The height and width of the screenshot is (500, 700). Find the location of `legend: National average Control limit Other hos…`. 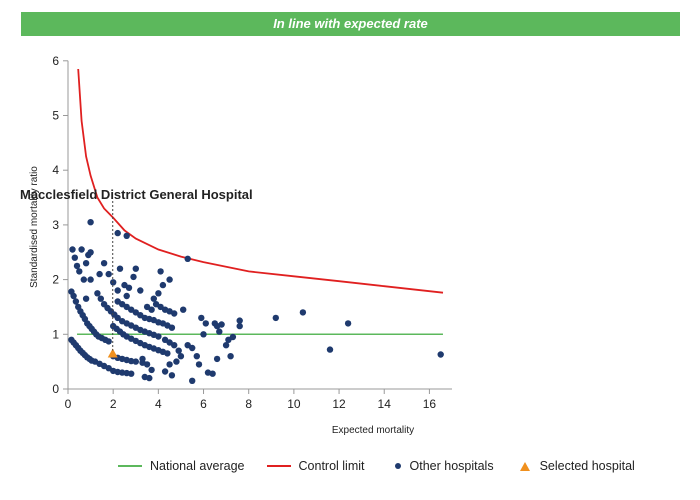

legend: National average Control limit Other hos… is located at coordinates (387, 466).